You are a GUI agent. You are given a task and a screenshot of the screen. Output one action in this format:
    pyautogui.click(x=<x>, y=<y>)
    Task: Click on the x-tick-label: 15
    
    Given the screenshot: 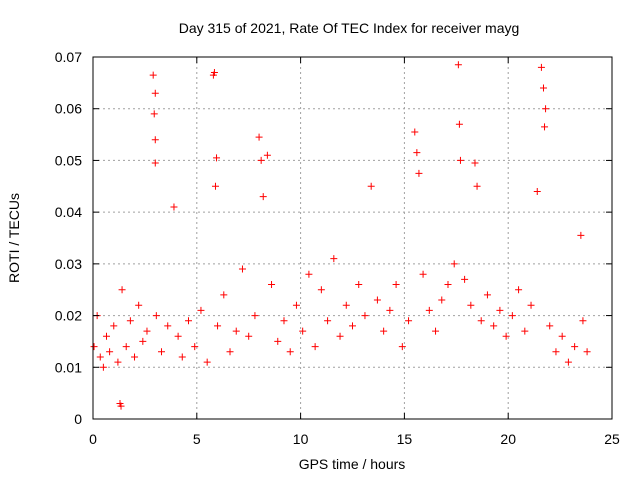 What is the action you would take?
    pyautogui.click(x=405, y=439)
    